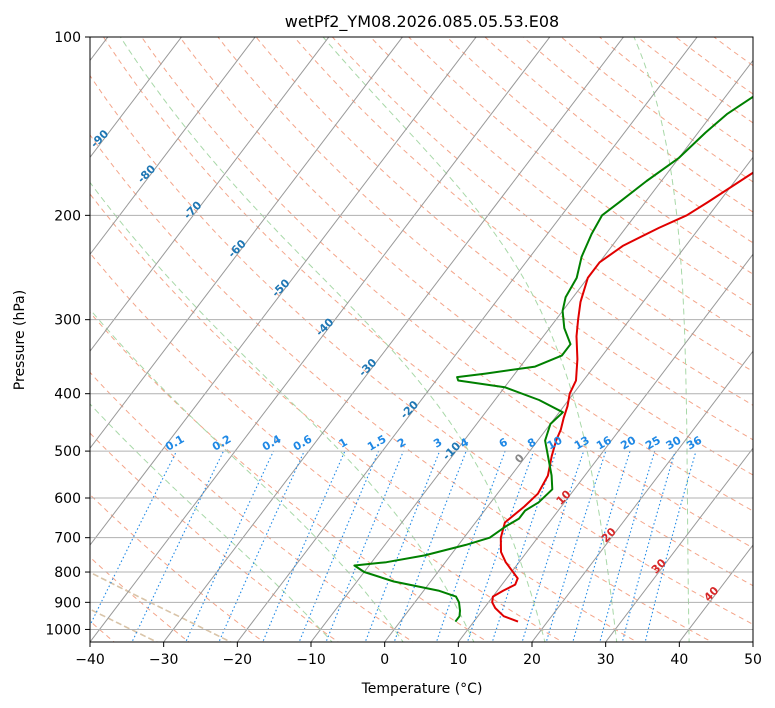 The height and width of the screenshot is (708, 775). Describe the element at coordinates (606, 660) in the screenshot. I see `x-tick-label: 30` at that location.